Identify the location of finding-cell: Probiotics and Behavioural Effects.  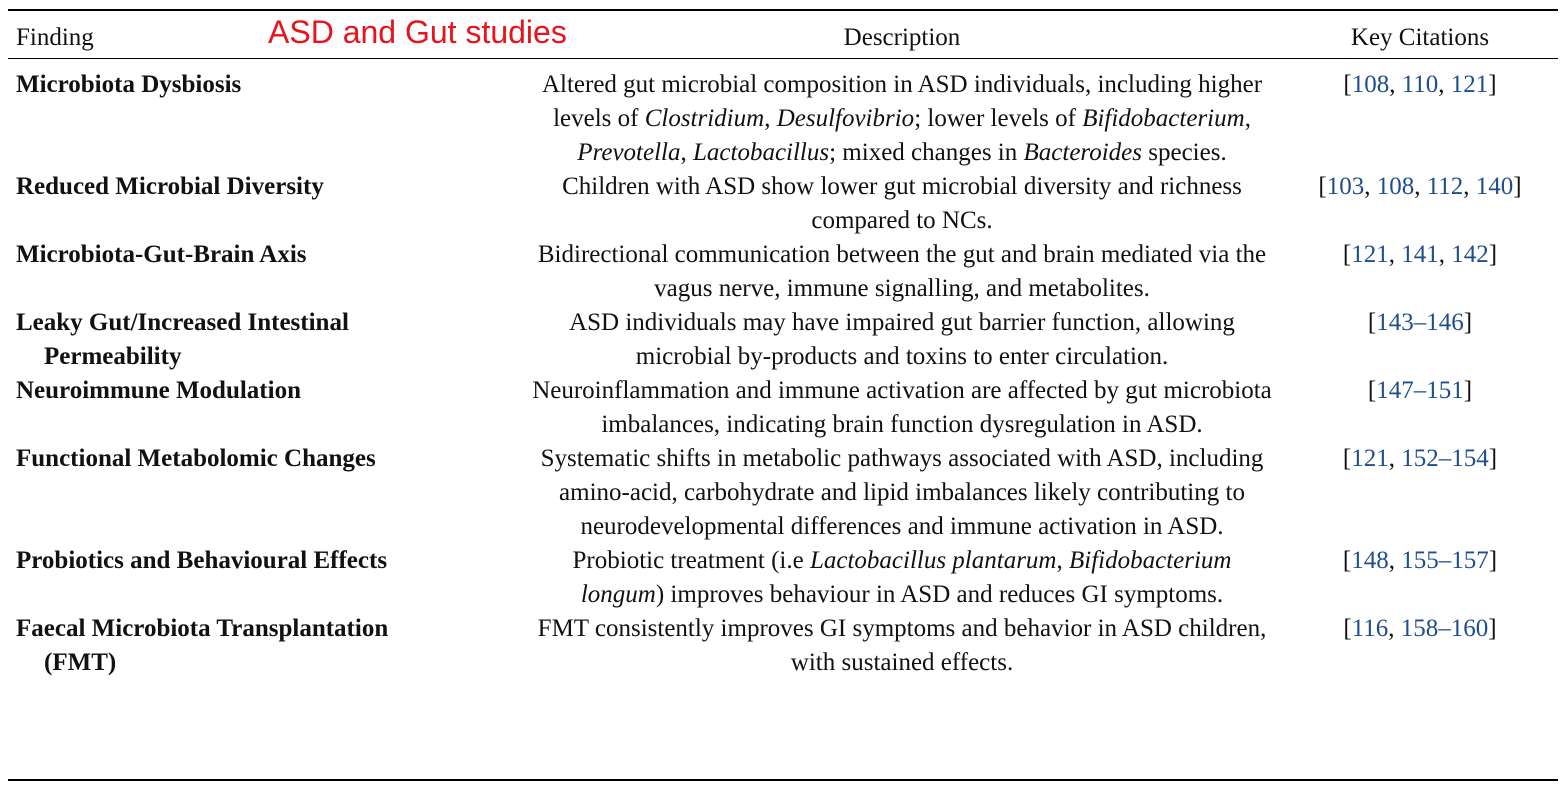
(266, 578).